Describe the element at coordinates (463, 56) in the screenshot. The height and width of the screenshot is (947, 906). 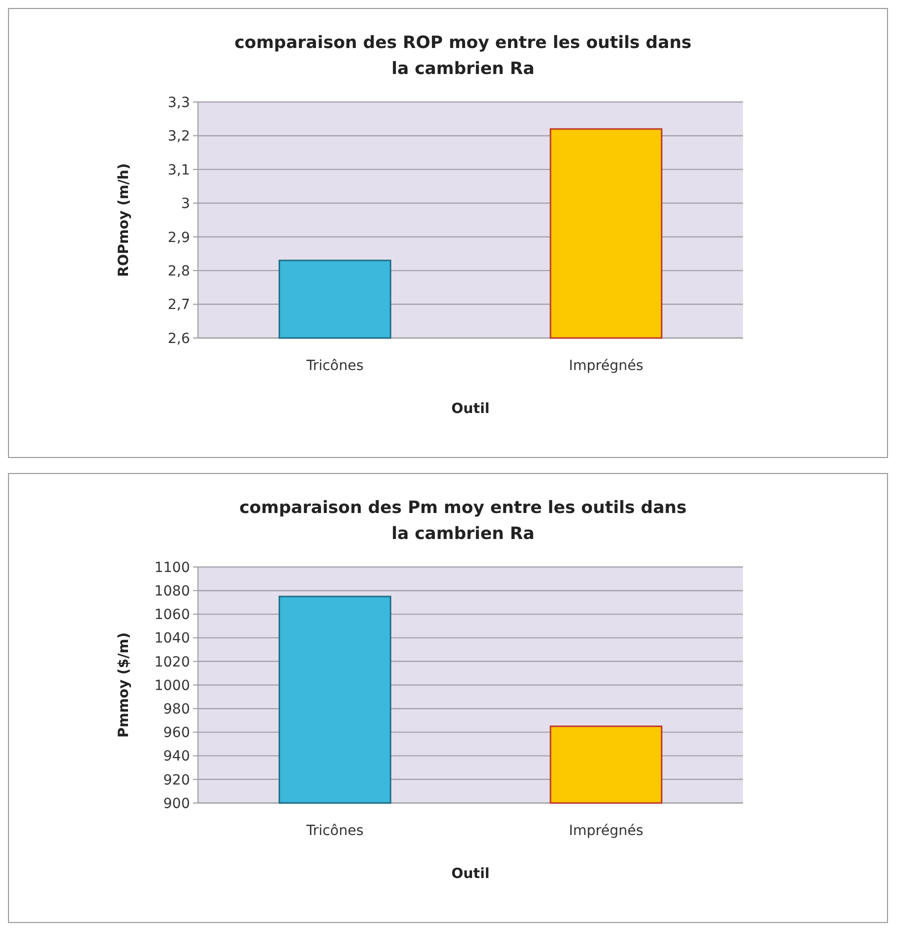
I see `chart-title: comparaison des ROP moy entre les outils dans la cambrien Ra` at that location.